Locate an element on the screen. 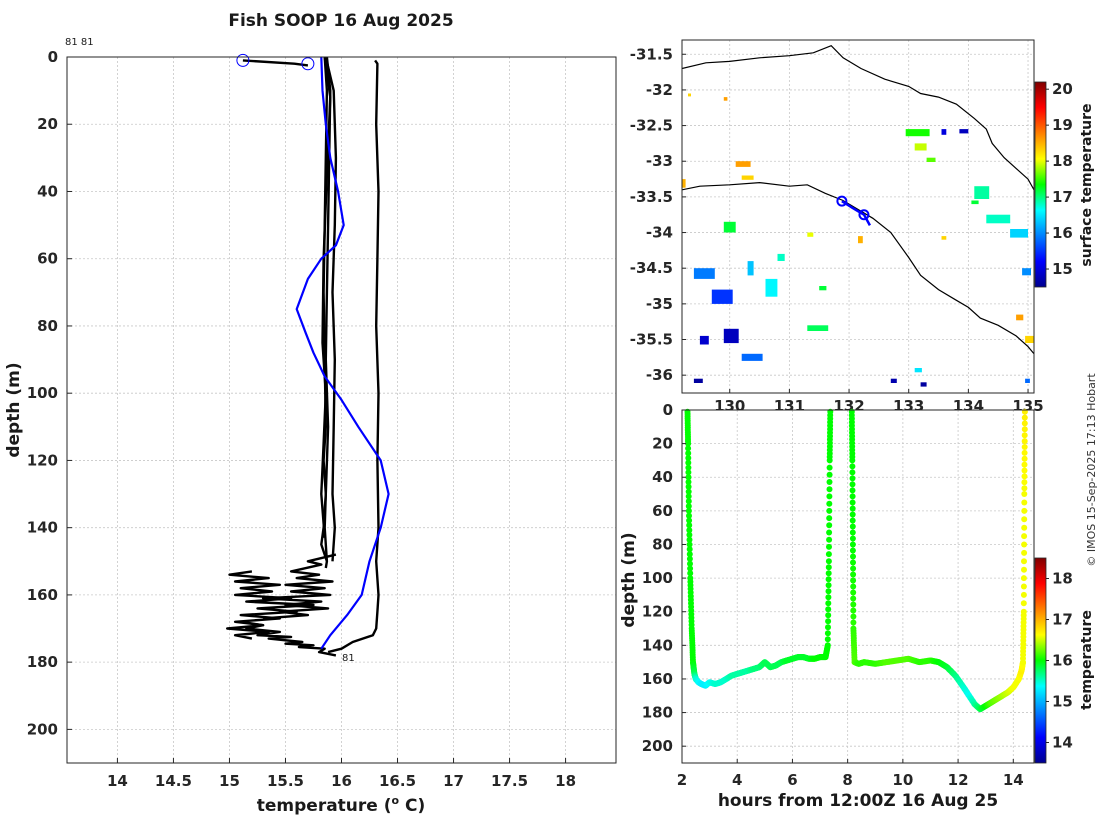  map-y-tick-label: -31.5 is located at coordinates (651, 54).